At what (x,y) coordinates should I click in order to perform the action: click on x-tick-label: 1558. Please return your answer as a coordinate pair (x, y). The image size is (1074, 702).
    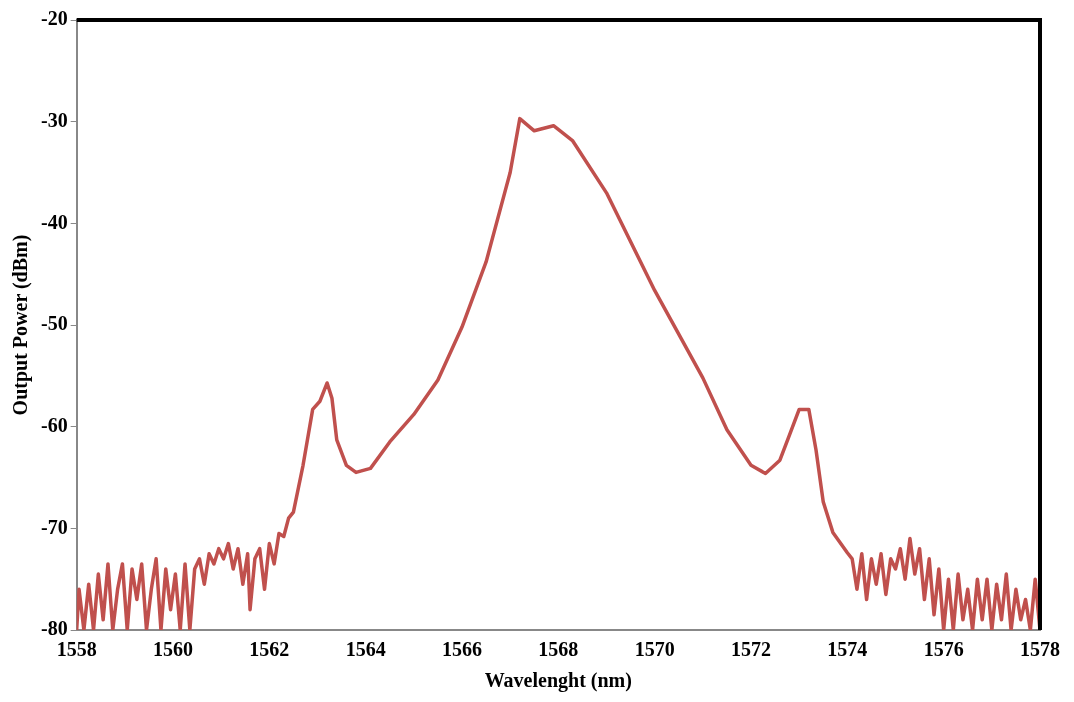
    Looking at the image, I should click on (76, 649).